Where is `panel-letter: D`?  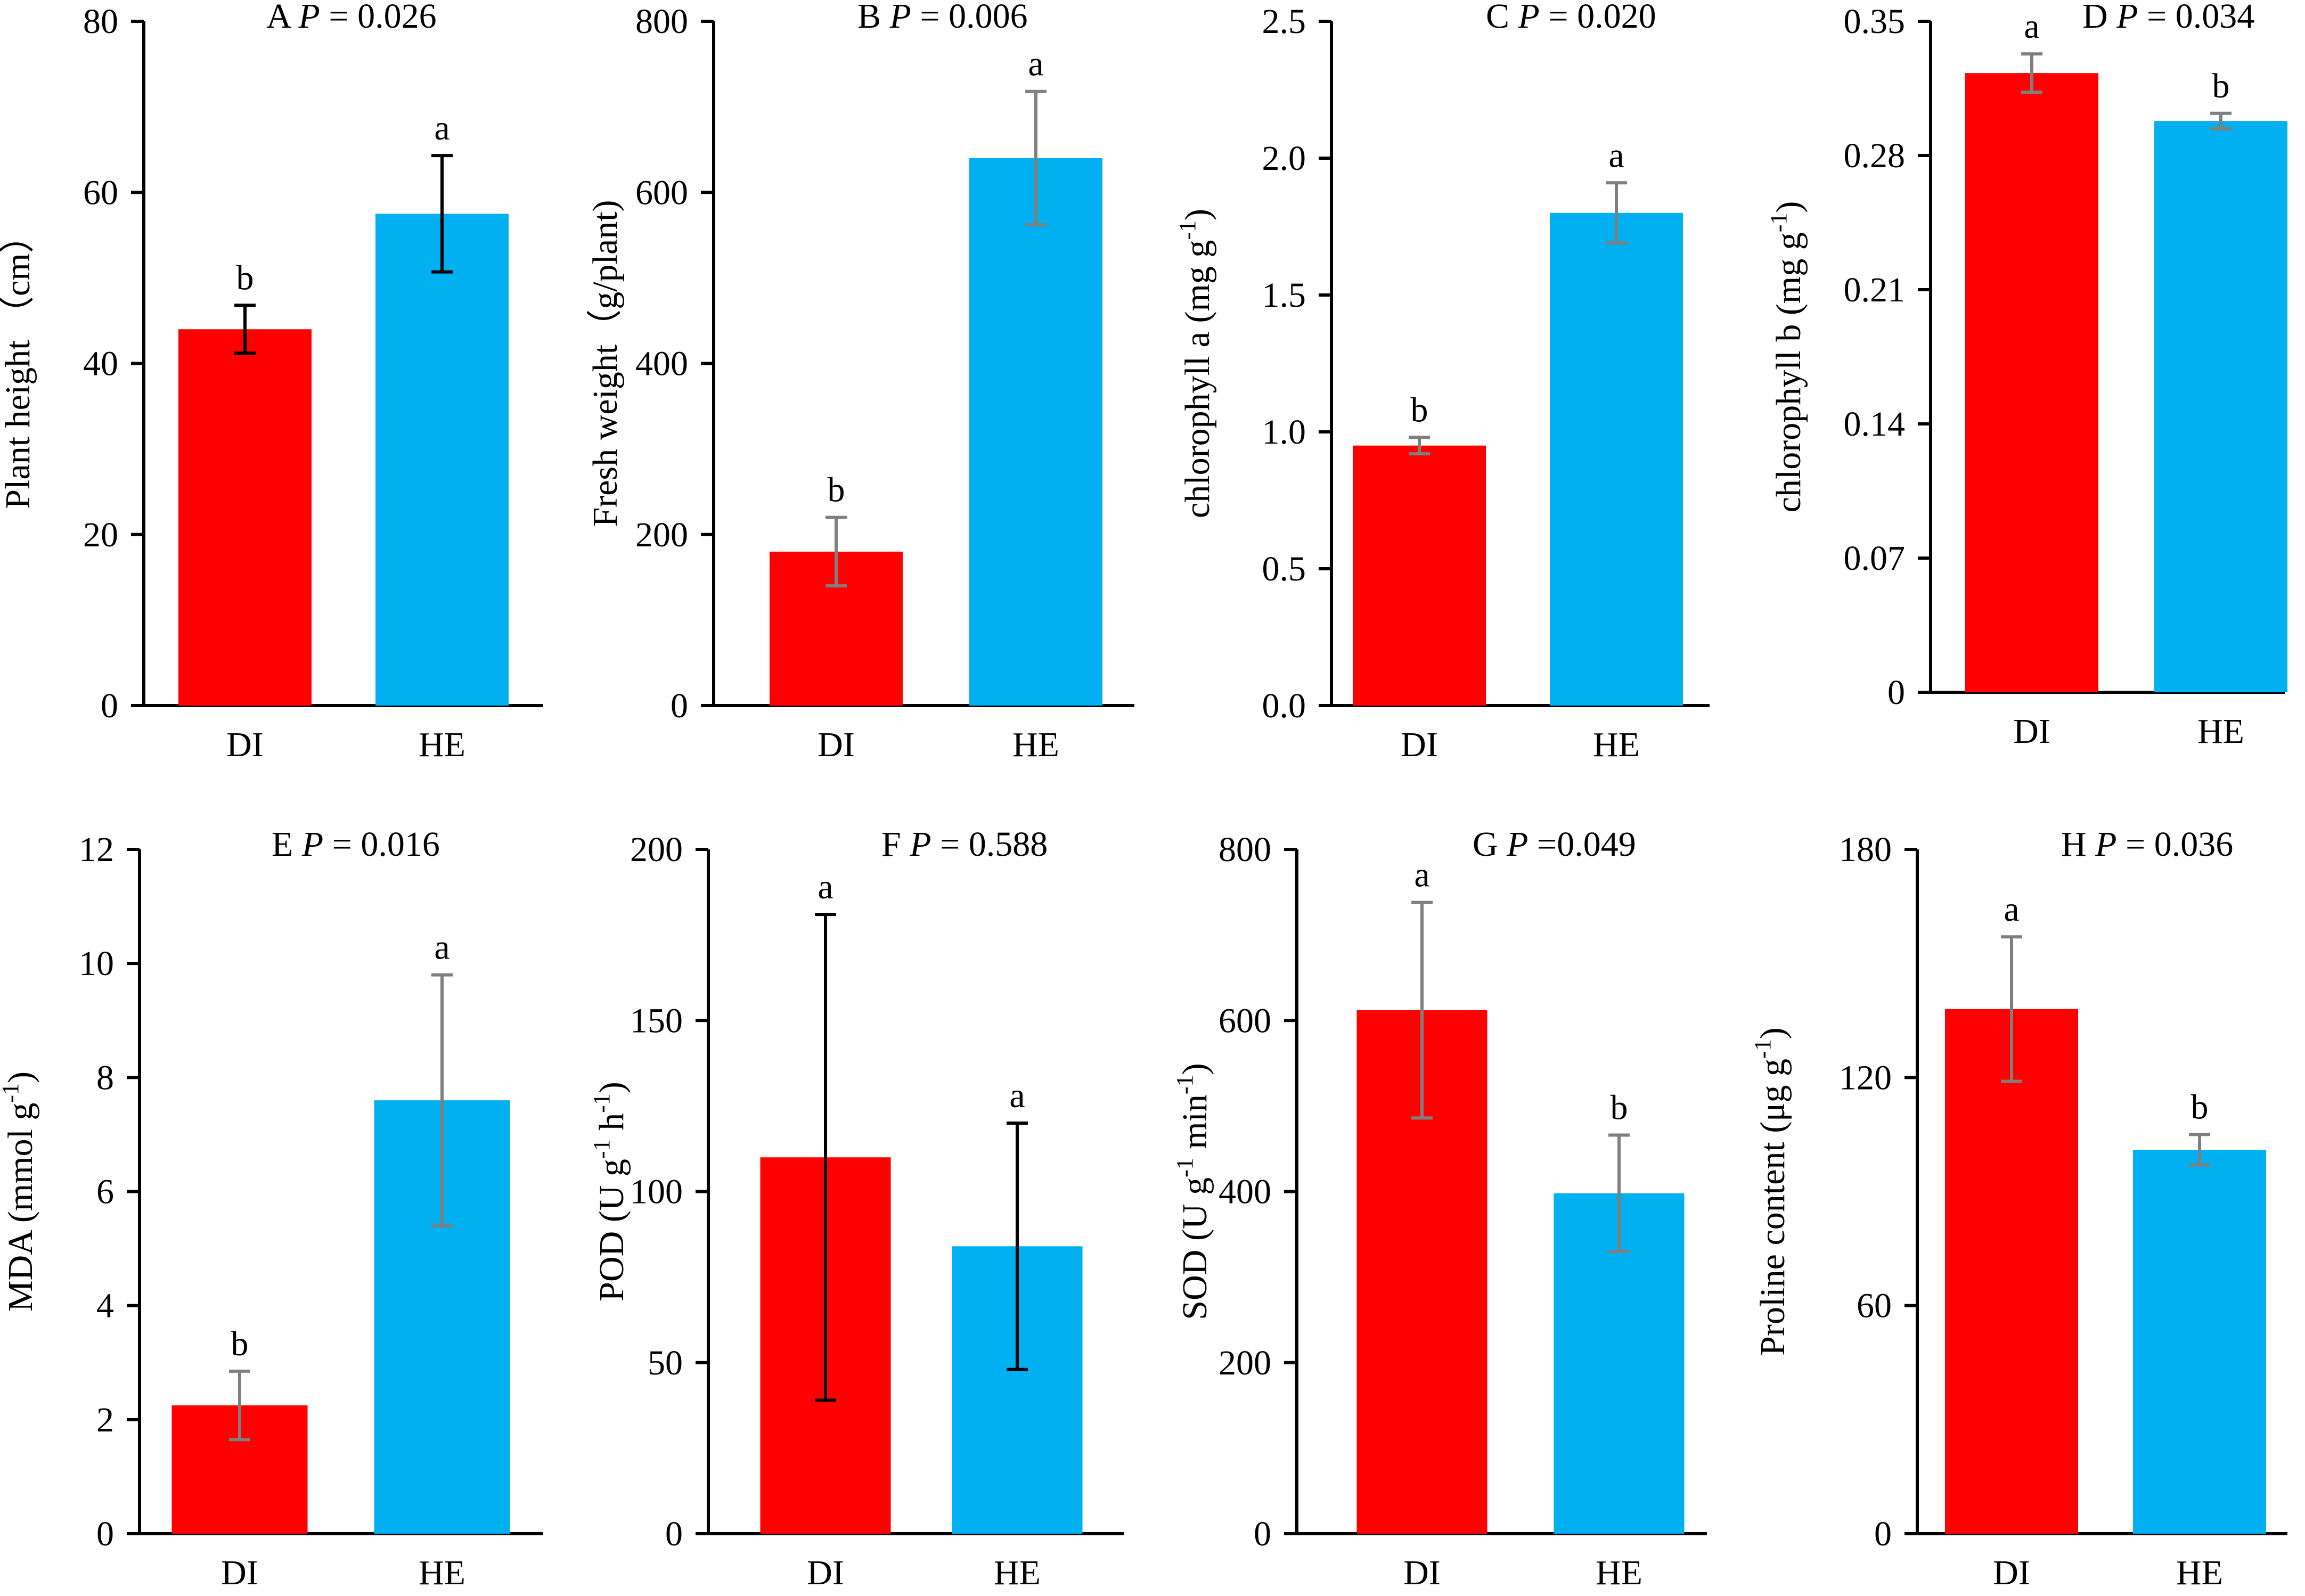 panel-letter: D is located at coordinates (2095, 18).